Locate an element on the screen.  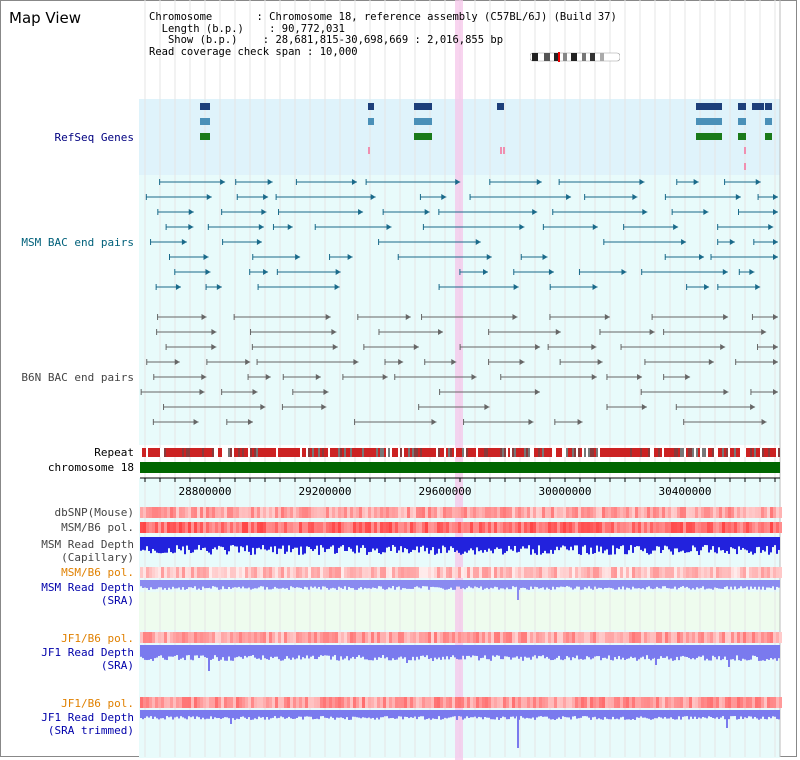
track-label-jf1-depth-trim-1: JF1 Read Depth is located at coordinates (87, 717).